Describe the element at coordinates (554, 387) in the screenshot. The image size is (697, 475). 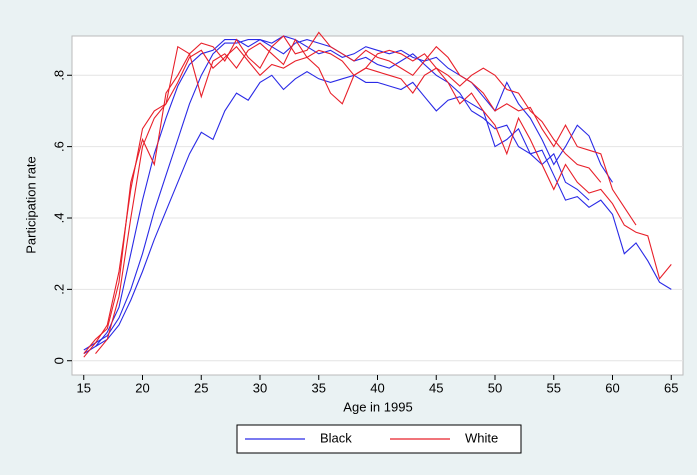
I see `x-tick-label: 55` at that location.